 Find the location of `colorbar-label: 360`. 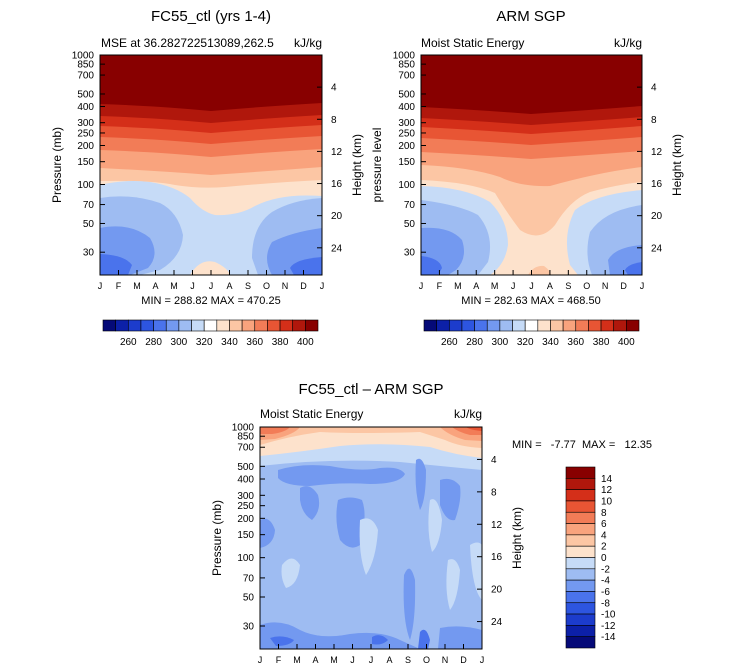

colorbar-label: 360 is located at coordinates (575, 342).